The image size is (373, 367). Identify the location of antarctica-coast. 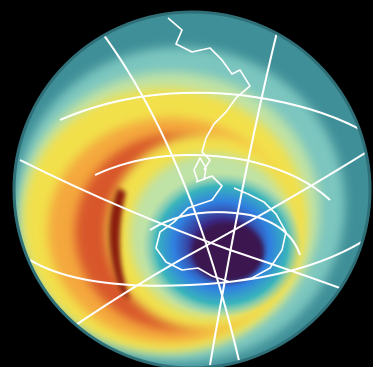
(221, 229).